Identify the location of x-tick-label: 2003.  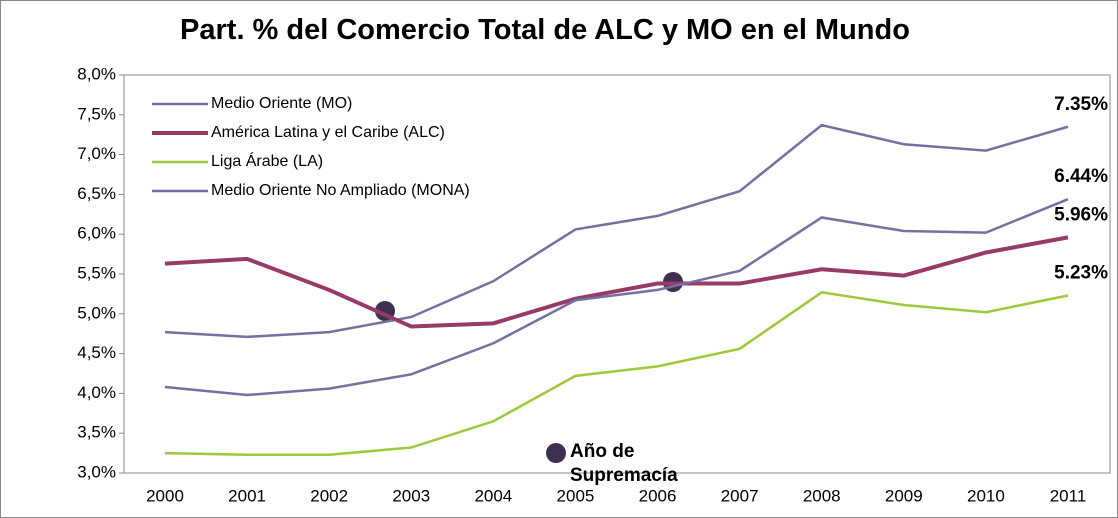
(411, 495).